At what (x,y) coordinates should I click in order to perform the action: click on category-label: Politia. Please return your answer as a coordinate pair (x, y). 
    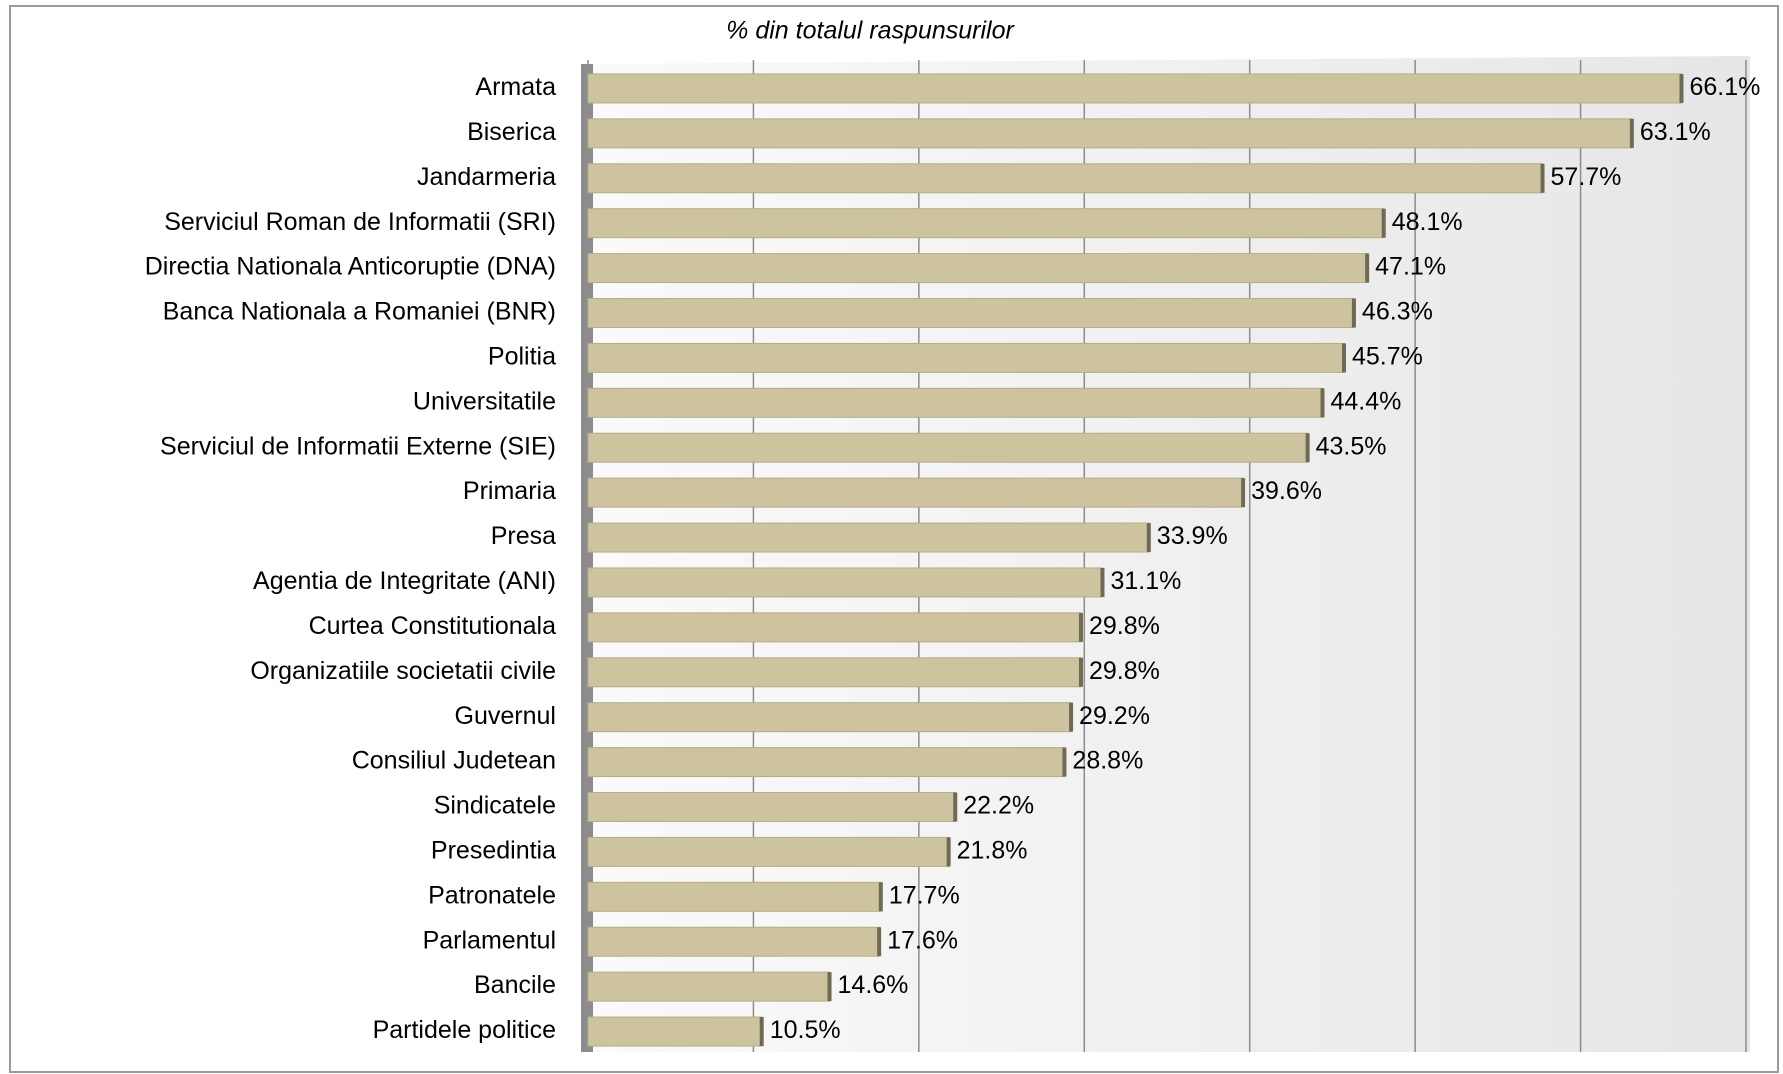
    Looking at the image, I should click on (522, 357).